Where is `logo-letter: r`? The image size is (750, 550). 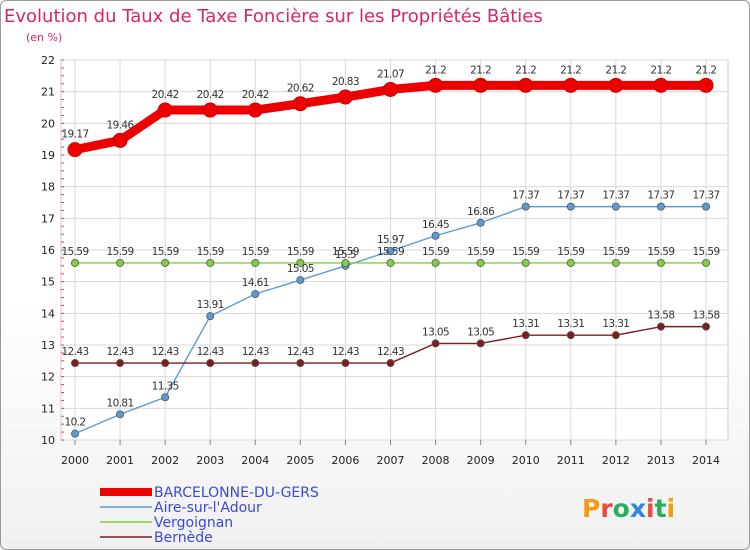
logo-letter: r is located at coordinates (606, 508).